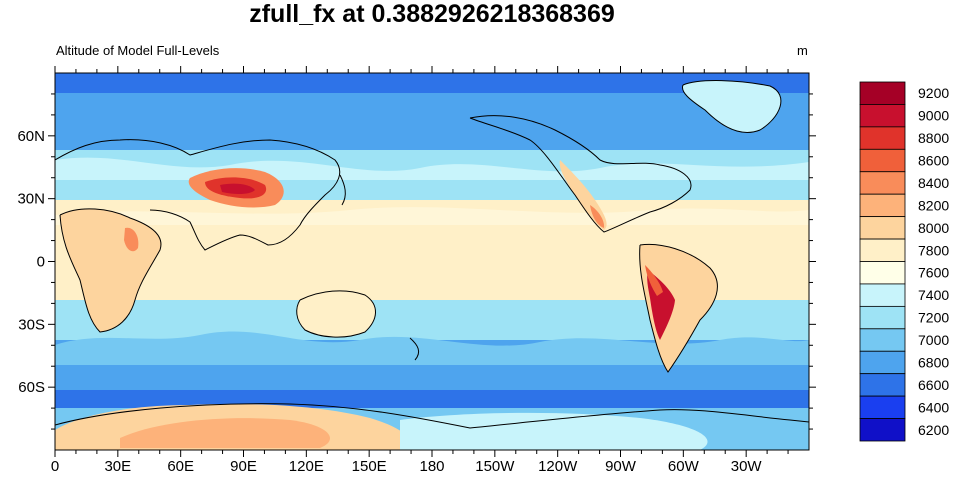 The image size is (956, 487). Describe the element at coordinates (580, 174) in the screenshot. I see `coast-north-america` at that location.